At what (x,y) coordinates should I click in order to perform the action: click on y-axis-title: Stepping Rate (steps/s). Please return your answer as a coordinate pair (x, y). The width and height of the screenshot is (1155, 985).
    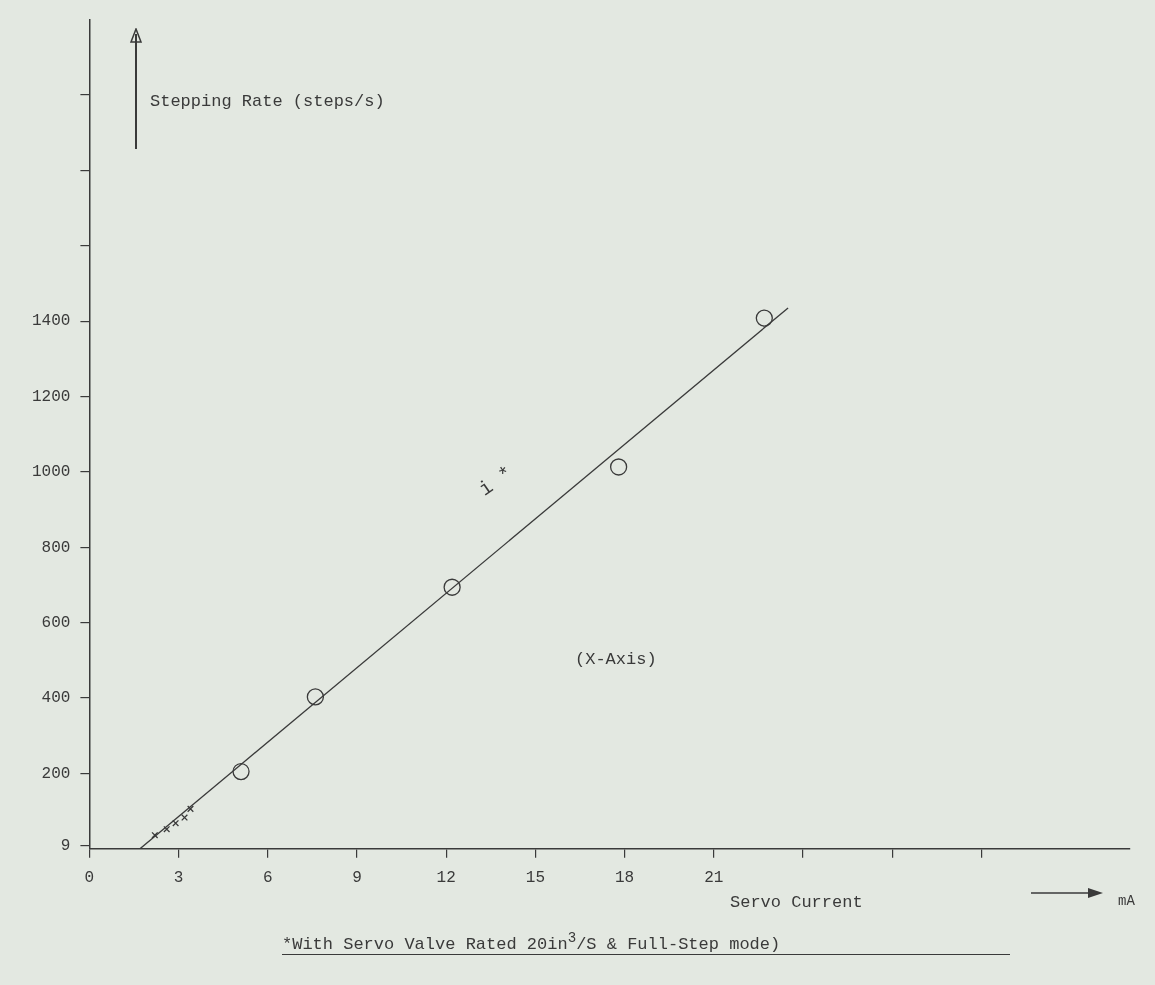
    Looking at the image, I should click on (267, 101).